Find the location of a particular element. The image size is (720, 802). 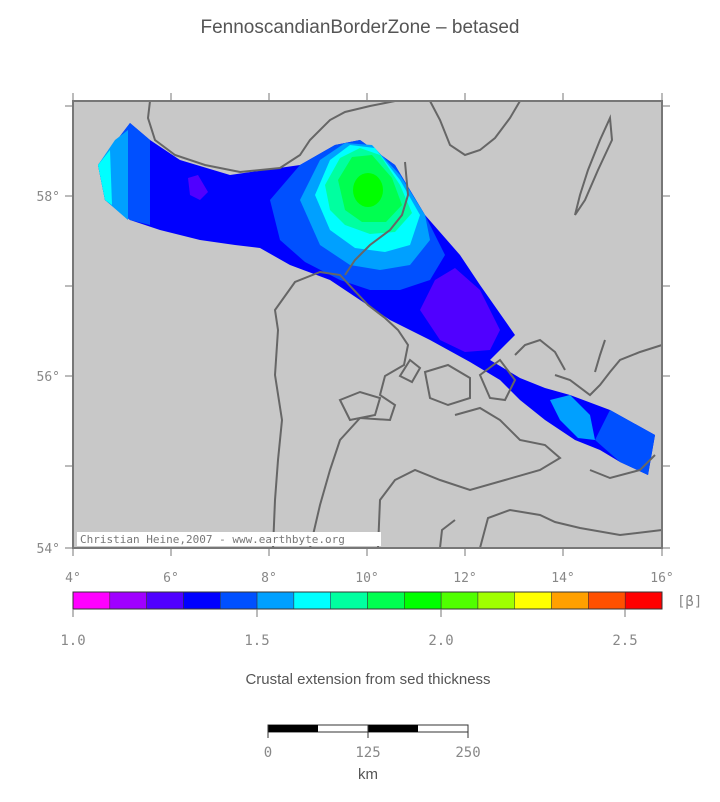

lon-label-8: 8° is located at coordinates (269, 578).